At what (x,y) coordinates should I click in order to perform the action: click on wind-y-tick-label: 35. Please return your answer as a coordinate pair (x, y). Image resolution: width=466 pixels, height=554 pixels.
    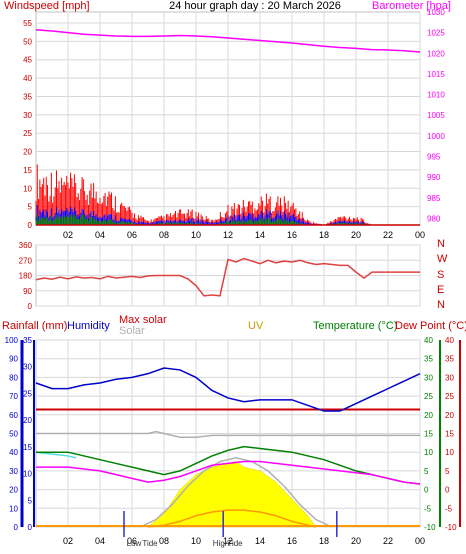
    Looking at the image, I should click on (27, 96).